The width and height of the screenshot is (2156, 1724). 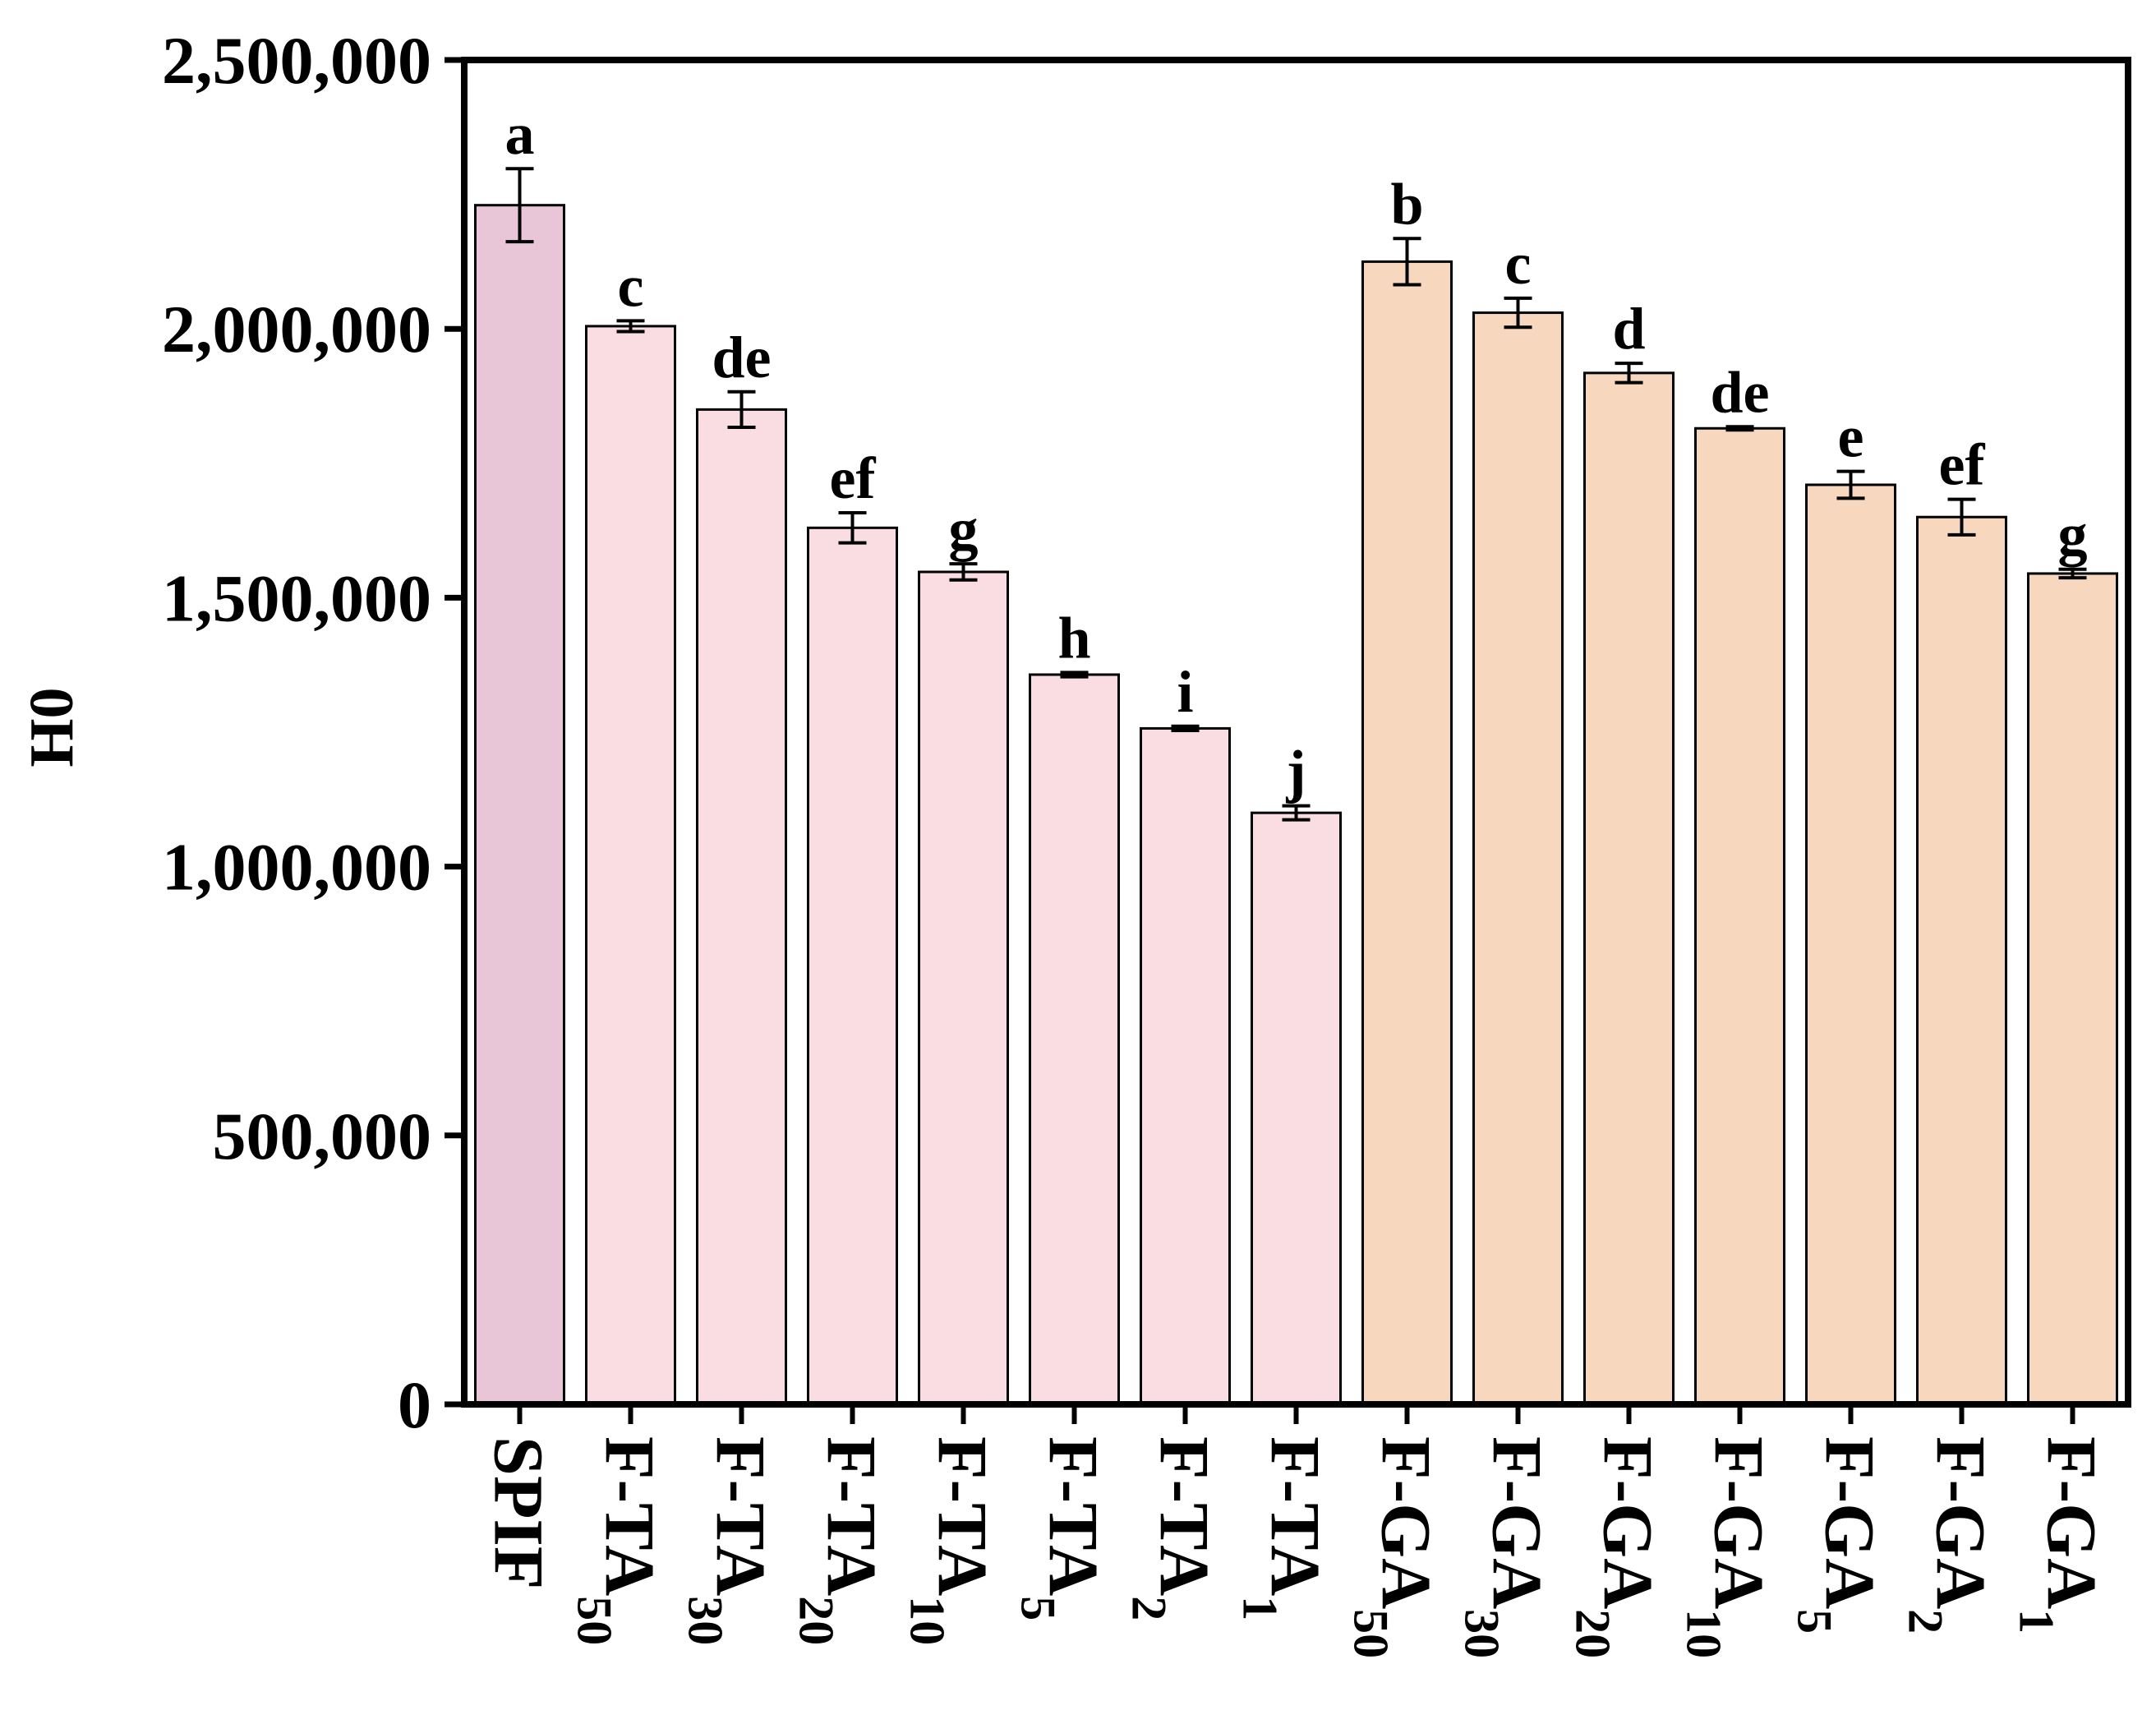 I want to click on y-tick-label: 2,000,000, so click(x=296, y=329).